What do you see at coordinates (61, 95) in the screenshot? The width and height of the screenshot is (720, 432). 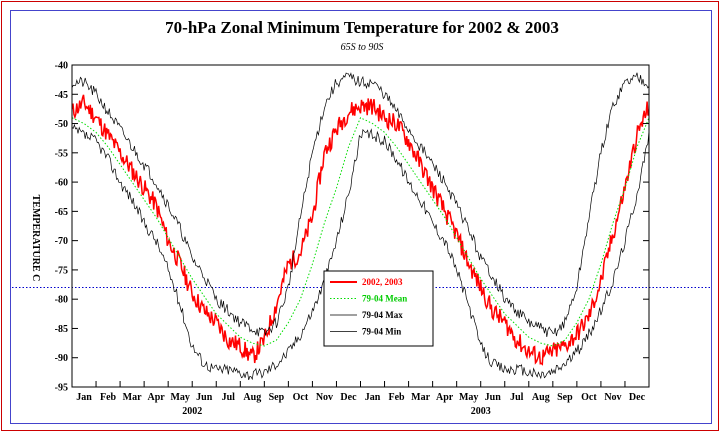 I see `y-tick-label: -45` at bounding box center [61, 95].